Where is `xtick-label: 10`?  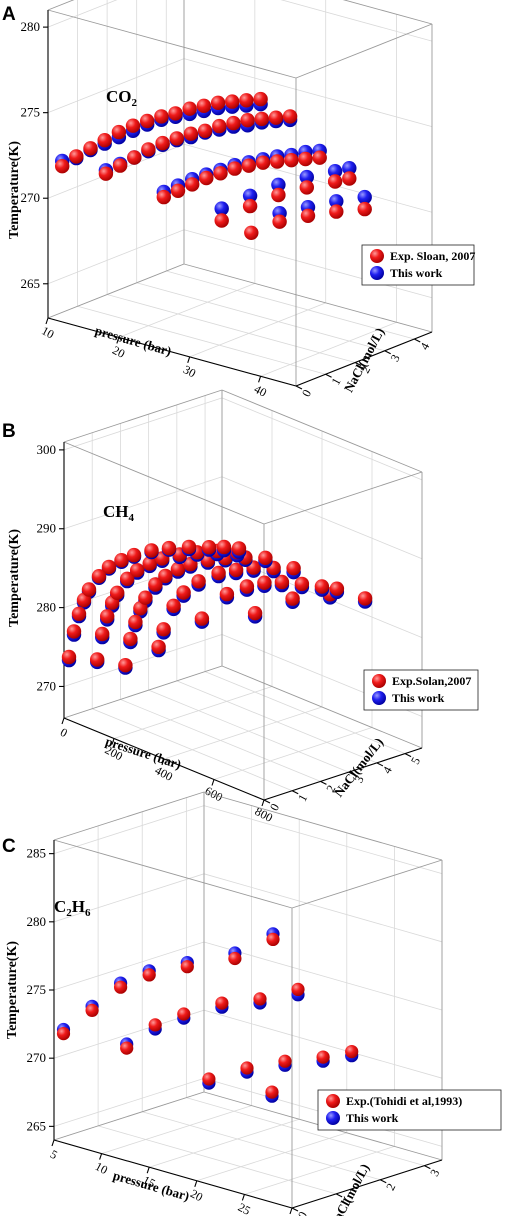 xtick-label: 10 is located at coordinates (47, 332).